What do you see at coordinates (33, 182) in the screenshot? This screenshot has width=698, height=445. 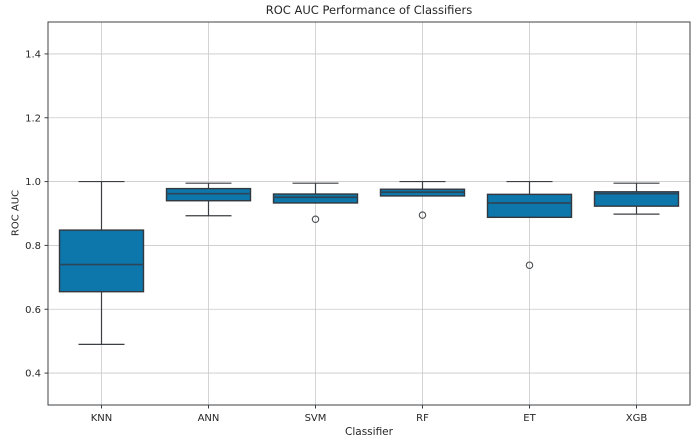 I see `y-tick-label: 1.0` at bounding box center [33, 182].